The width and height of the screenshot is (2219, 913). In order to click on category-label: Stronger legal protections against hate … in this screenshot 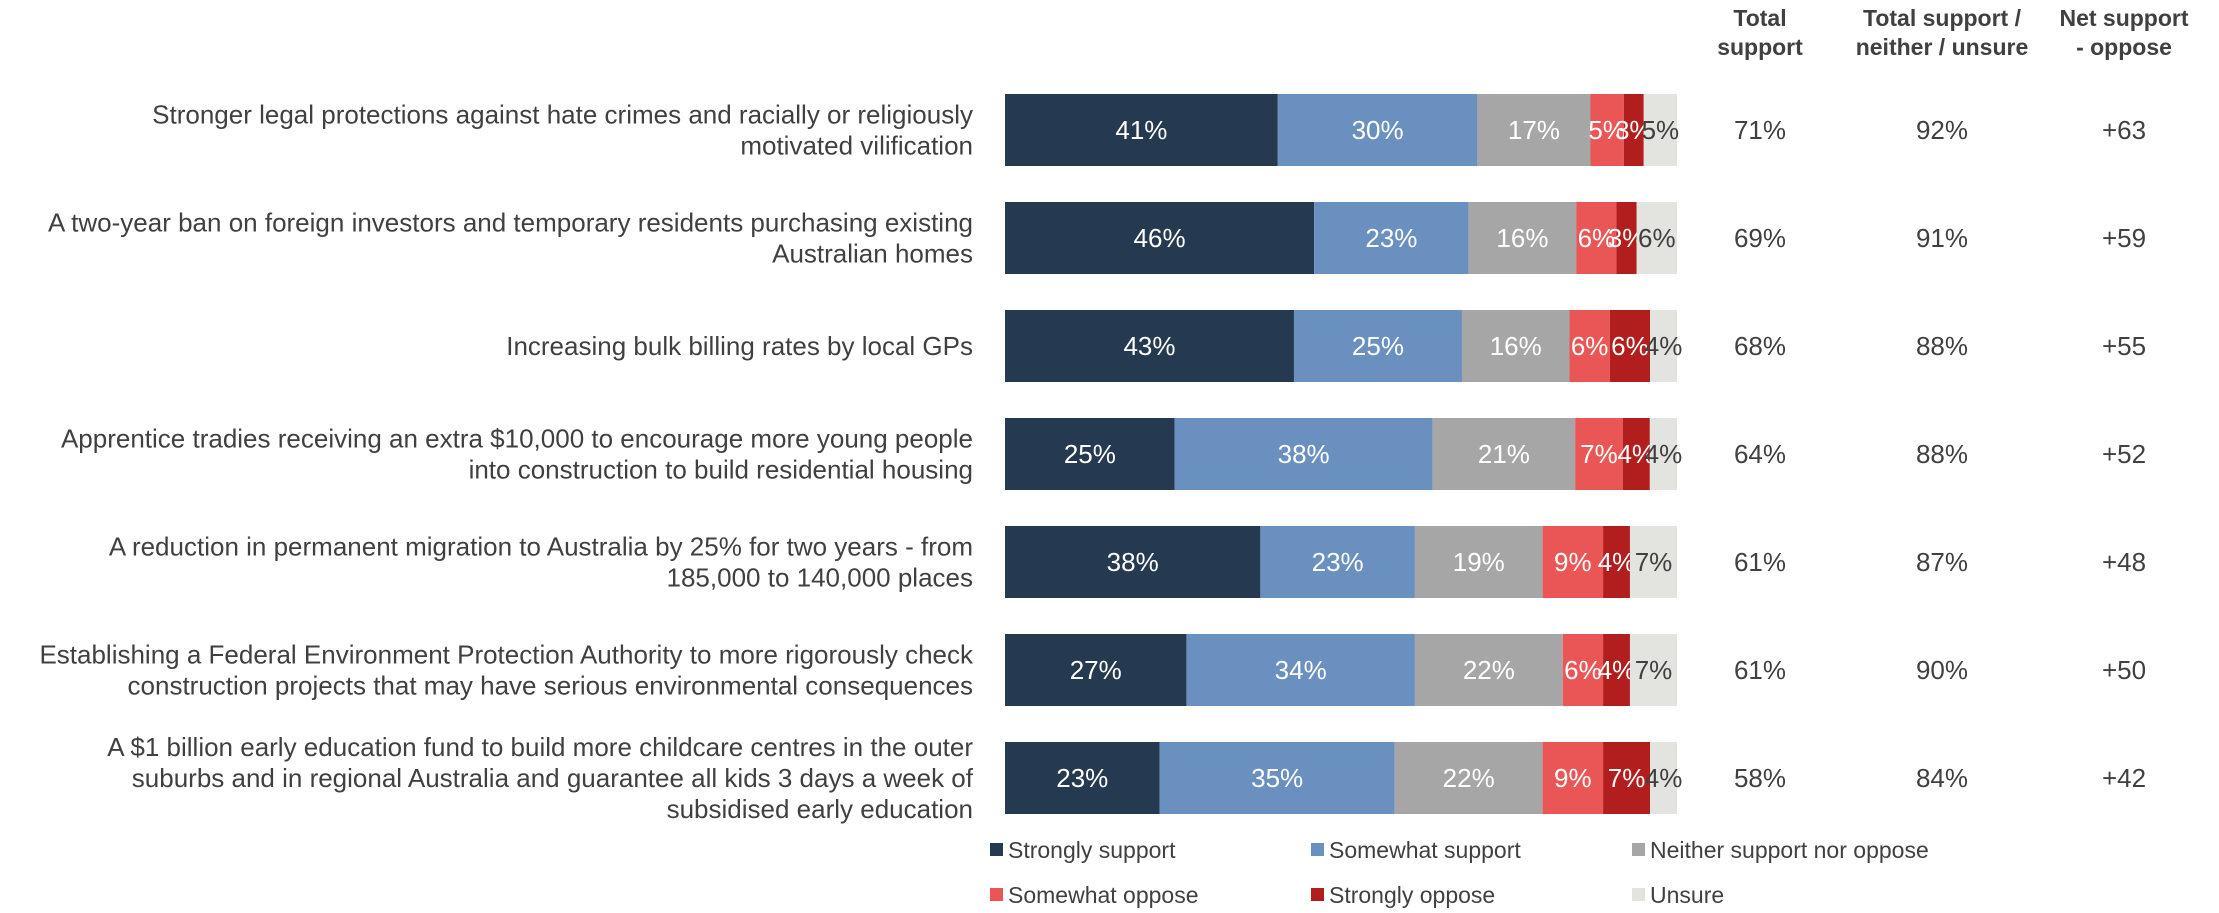, I will do `click(562, 130)`.